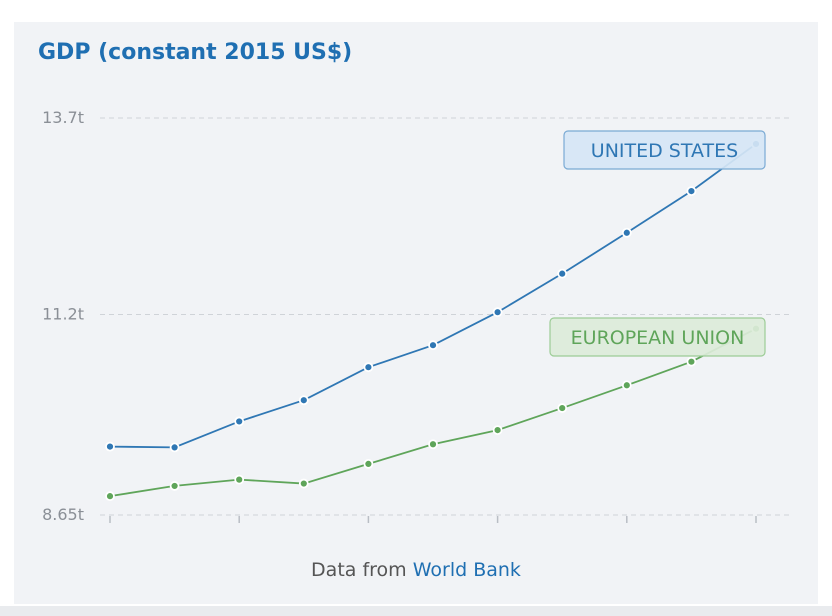 This screenshot has width=832, height=616. Describe the element at coordinates (63, 314) in the screenshot. I see `y-tick-label: 11.2t` at that location.